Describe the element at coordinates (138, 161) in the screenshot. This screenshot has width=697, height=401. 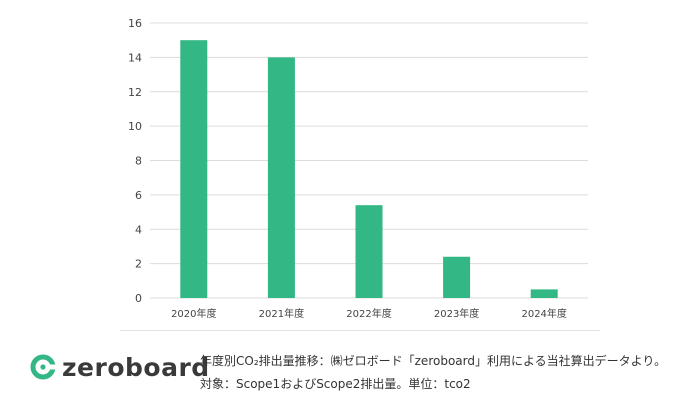
I see `y-tick-label: 8` at that location.